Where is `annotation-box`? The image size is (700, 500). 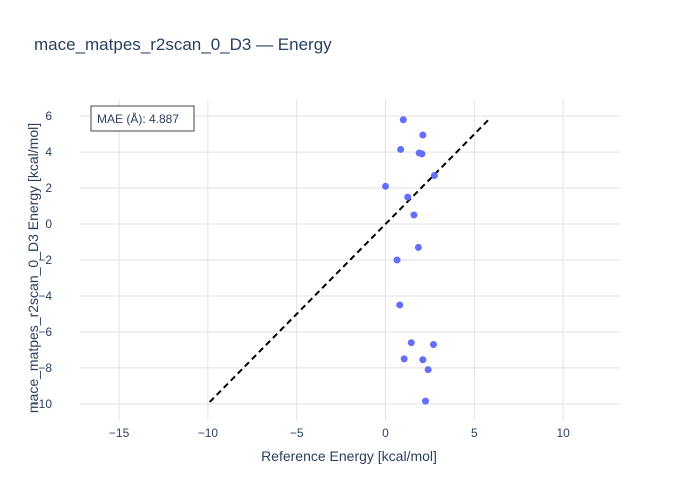
annotation-box is located at coordinates (142, 118).